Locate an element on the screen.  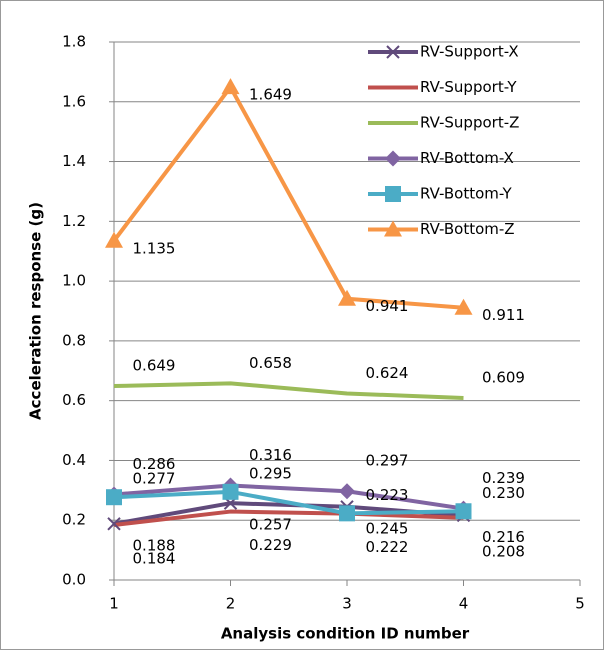
x-axis-title: Analysis condition ID number is located at coordinates (345, 634).